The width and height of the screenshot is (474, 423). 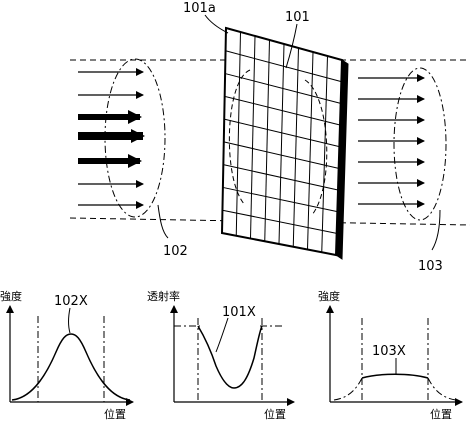 What do you see at coordinates (275, 414) in the screenshot?
I see `plot-transmittance-xlabel: 位置` at bounding box center [275, 414].